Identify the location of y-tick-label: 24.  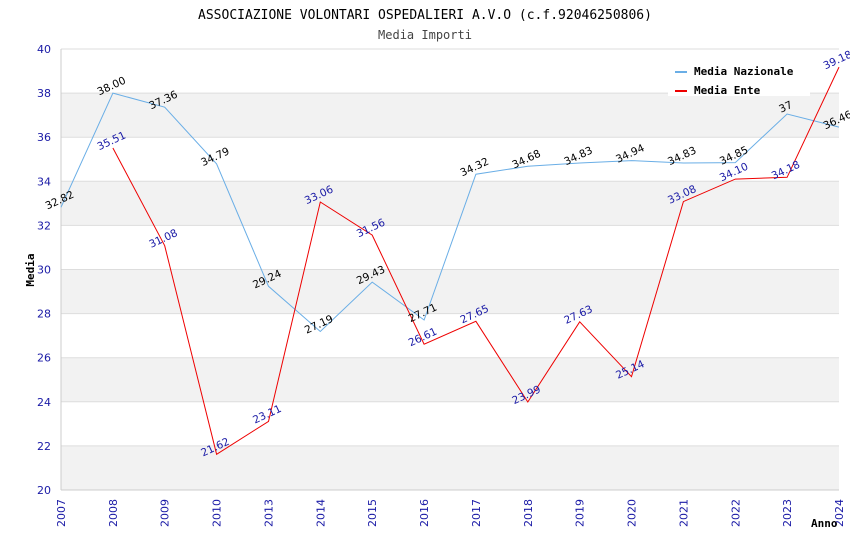
(44, 402).